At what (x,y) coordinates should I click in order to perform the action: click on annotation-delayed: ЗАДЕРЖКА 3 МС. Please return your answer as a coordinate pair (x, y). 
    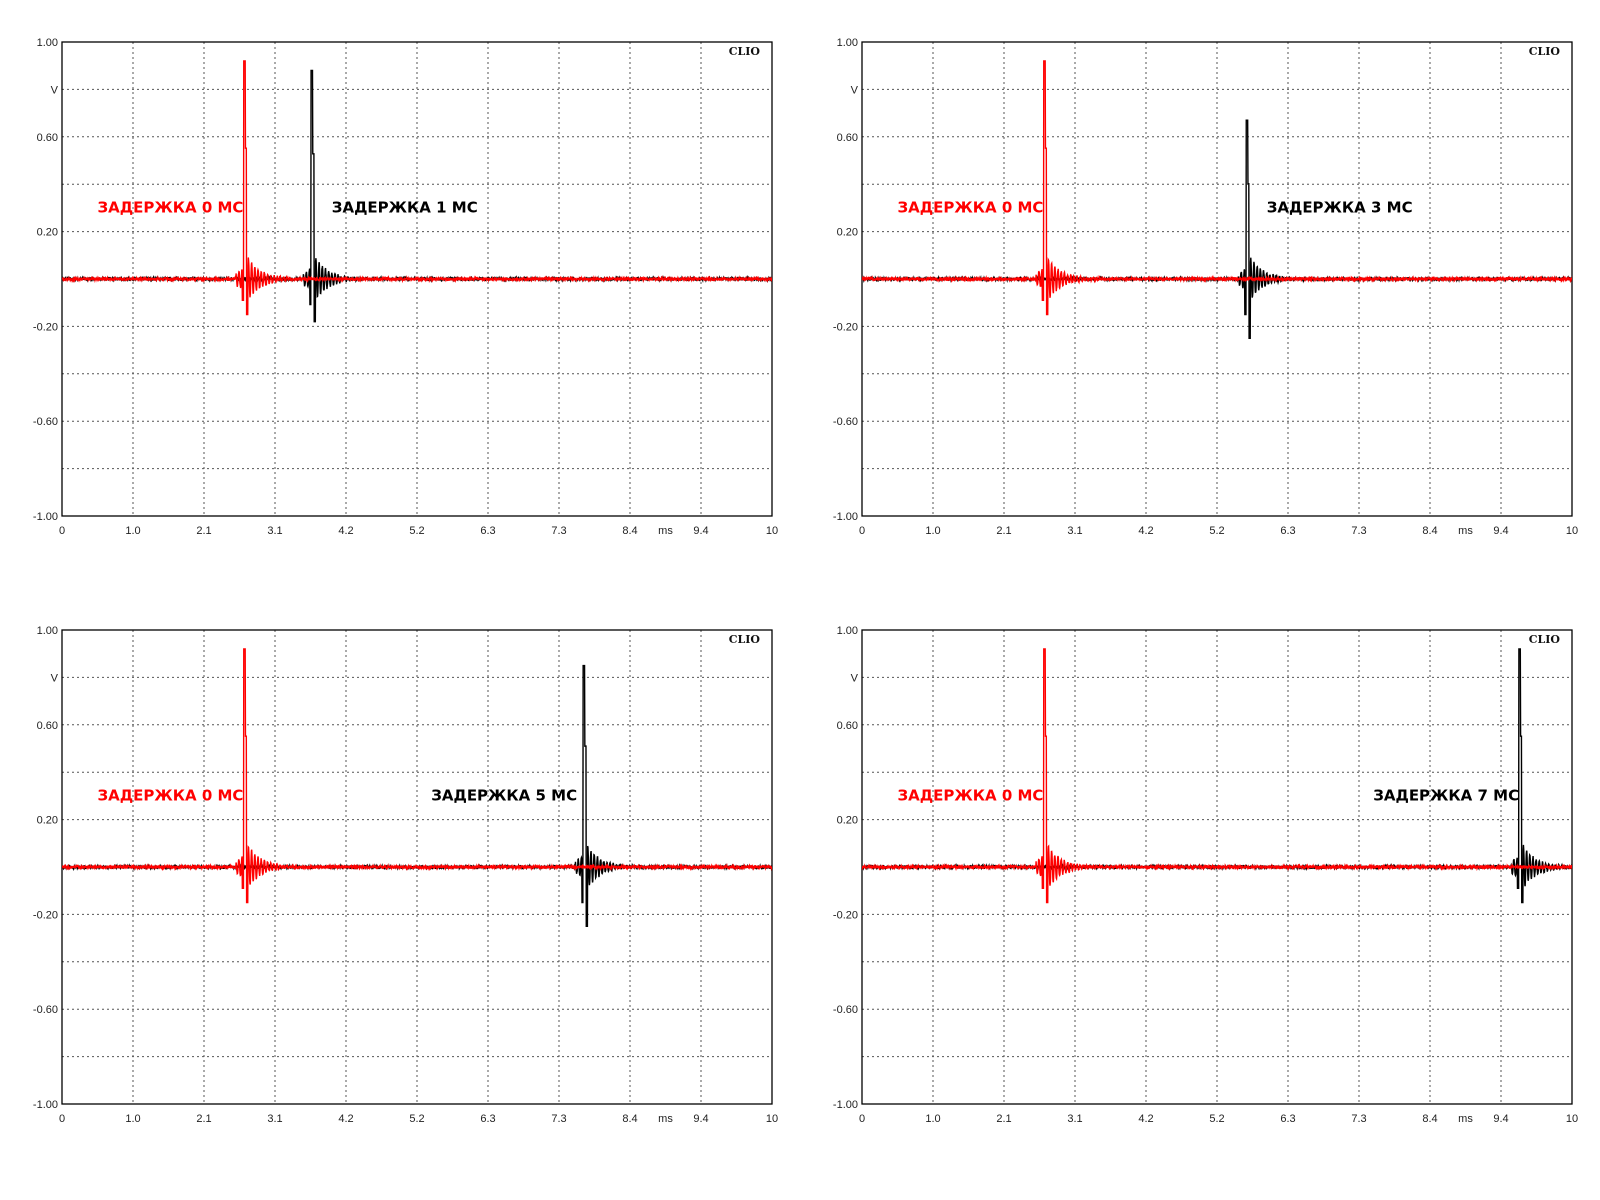
    Looking at the image, I should click on (1340, 208).